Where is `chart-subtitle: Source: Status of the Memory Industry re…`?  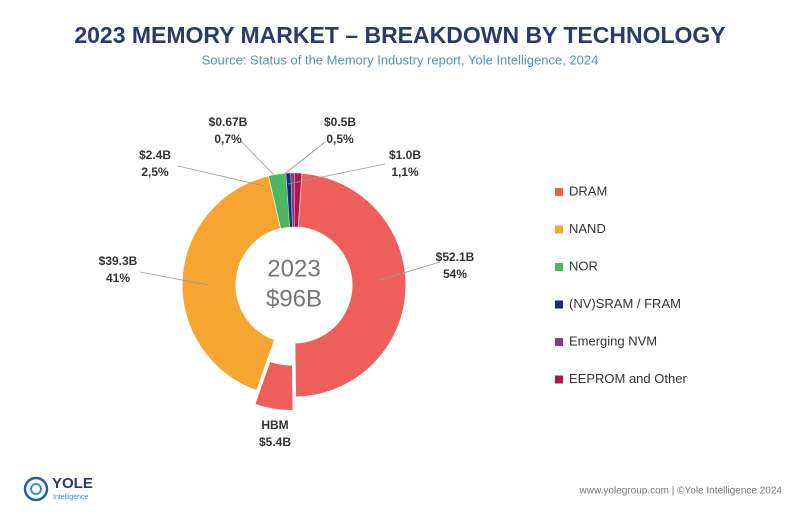 chart-subtitle: Source: Status of the Memory Industry re… is located at coordinates (400, 59).